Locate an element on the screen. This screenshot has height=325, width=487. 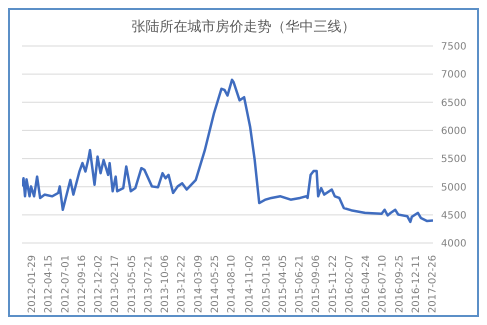
x-tick-label: 2012-04-15 is located at coordinates (49, 284).